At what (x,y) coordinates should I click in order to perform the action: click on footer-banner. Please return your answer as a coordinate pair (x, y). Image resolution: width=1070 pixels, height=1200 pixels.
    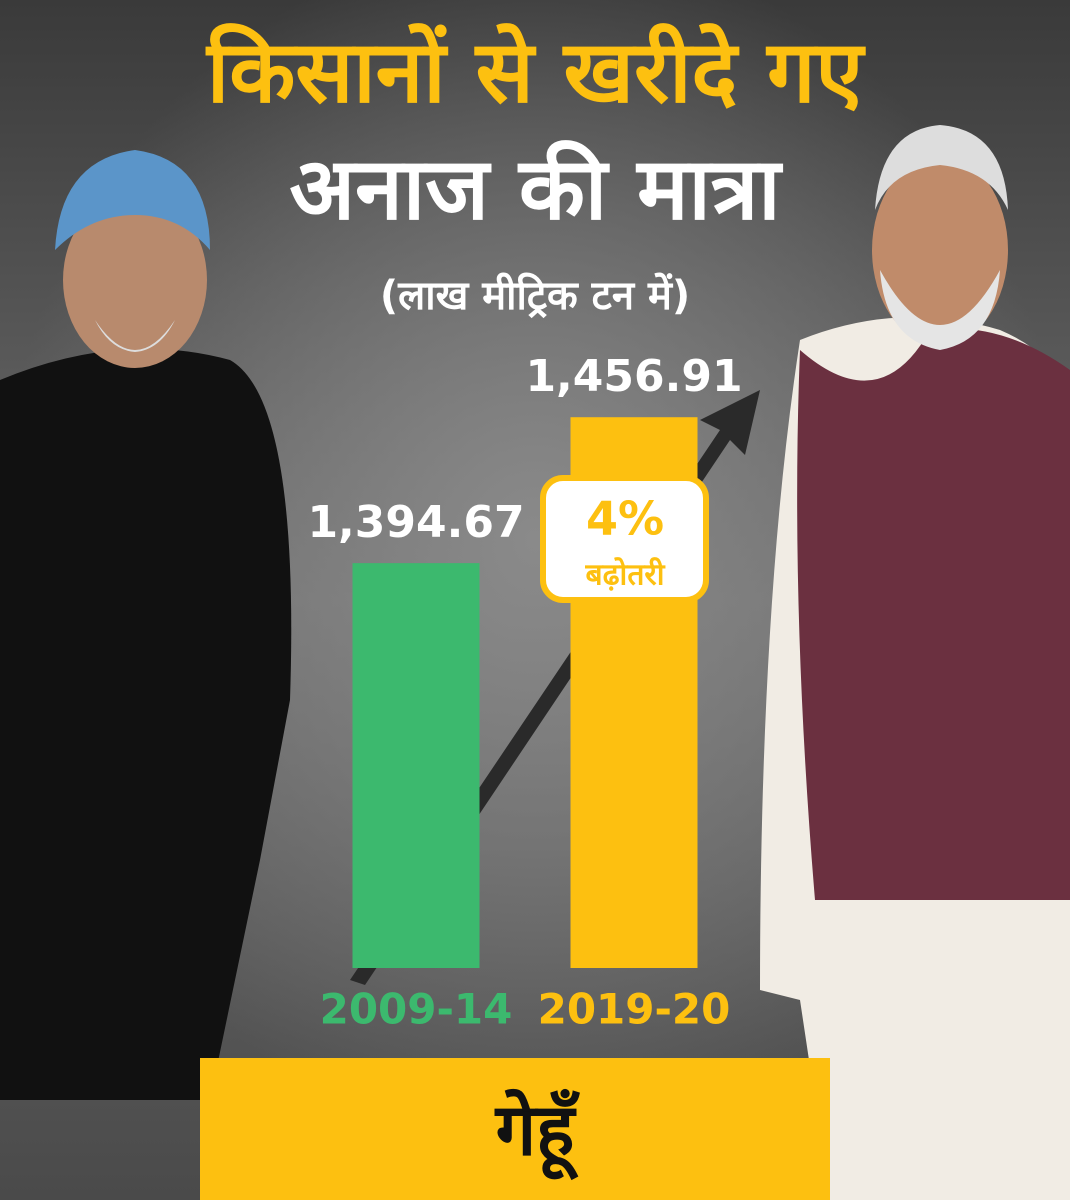
    Looking at the image, I should click on (515, 1129).